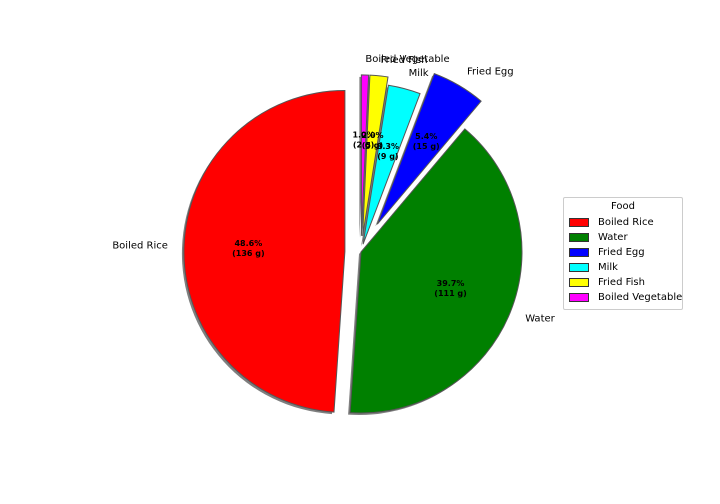 This screenshot has height=504, width=720. I want to click on slice-label-water: Water, so click(540, 318).